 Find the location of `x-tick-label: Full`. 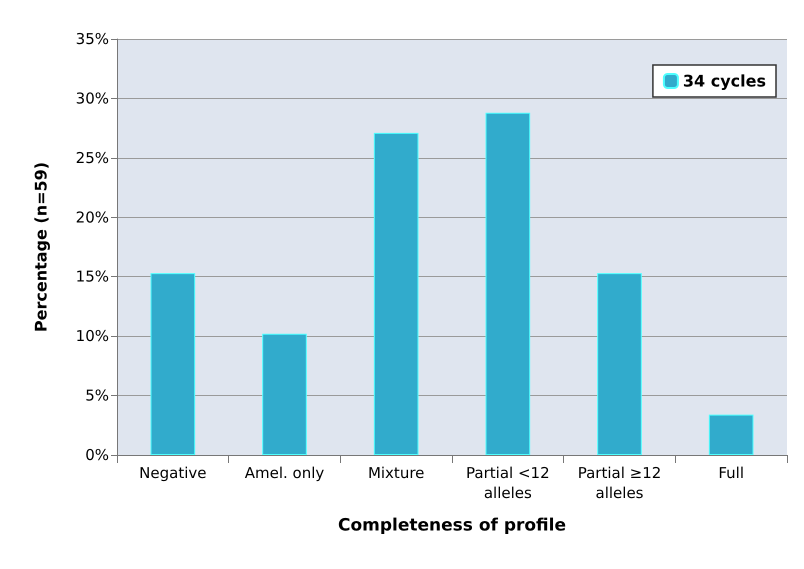

x-tick-label: Full is located at coordinates (731, 473).